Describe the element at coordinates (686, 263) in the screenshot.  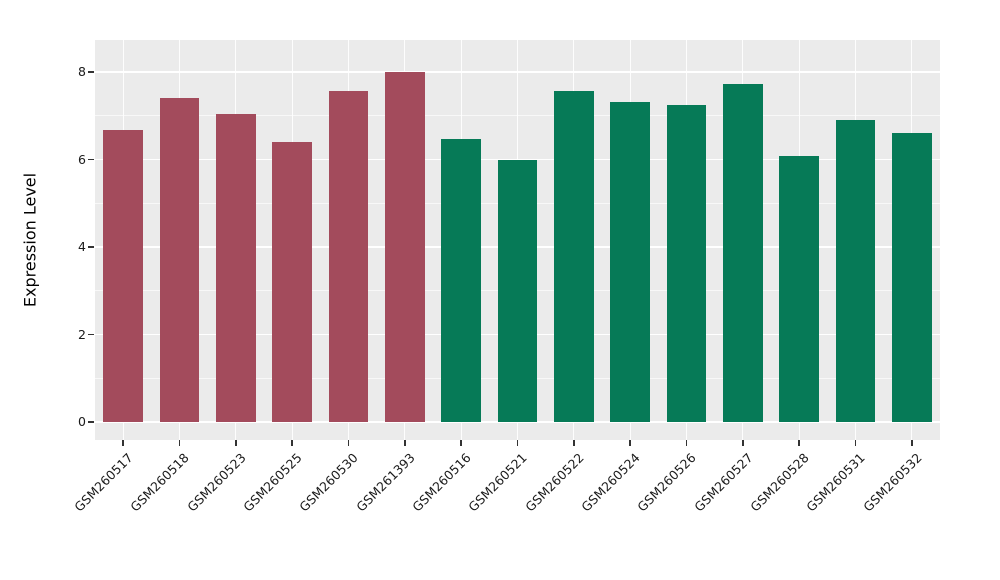
I see `bar-GSM260526` at that location.